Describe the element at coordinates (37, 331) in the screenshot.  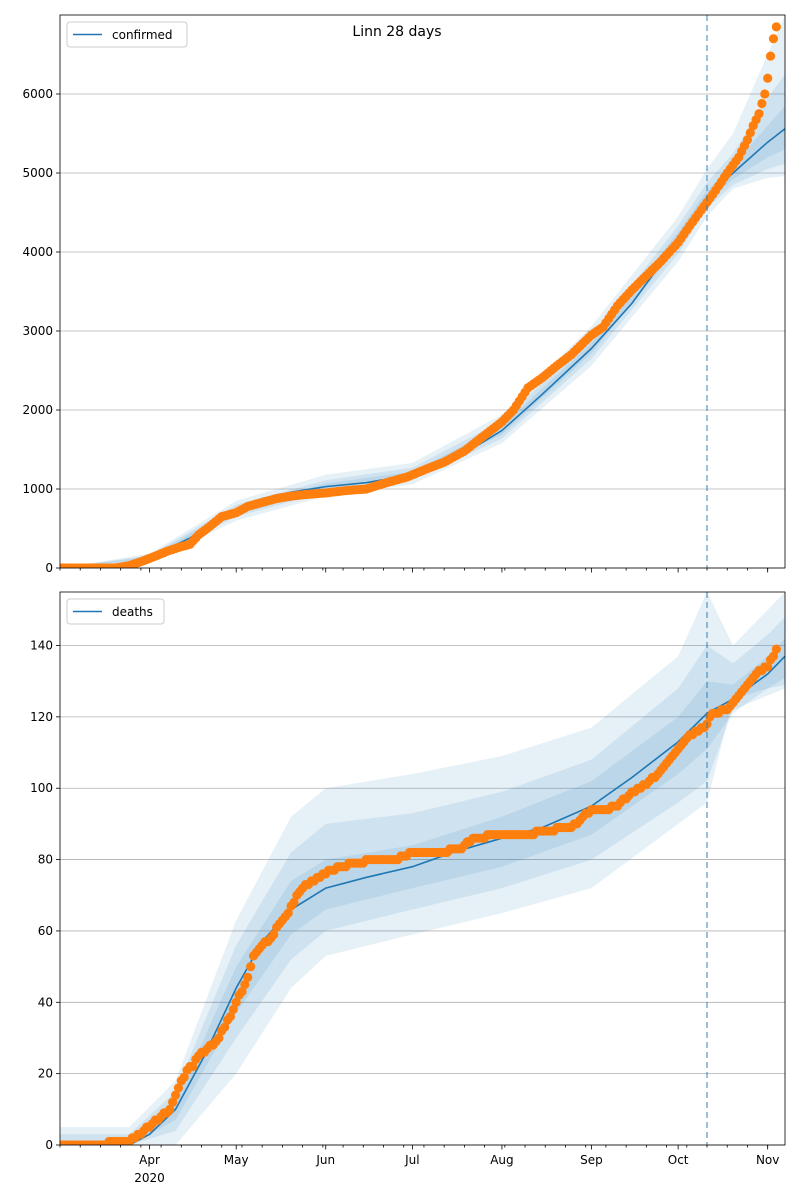
I see `y-tick-label: 3000` at that location.